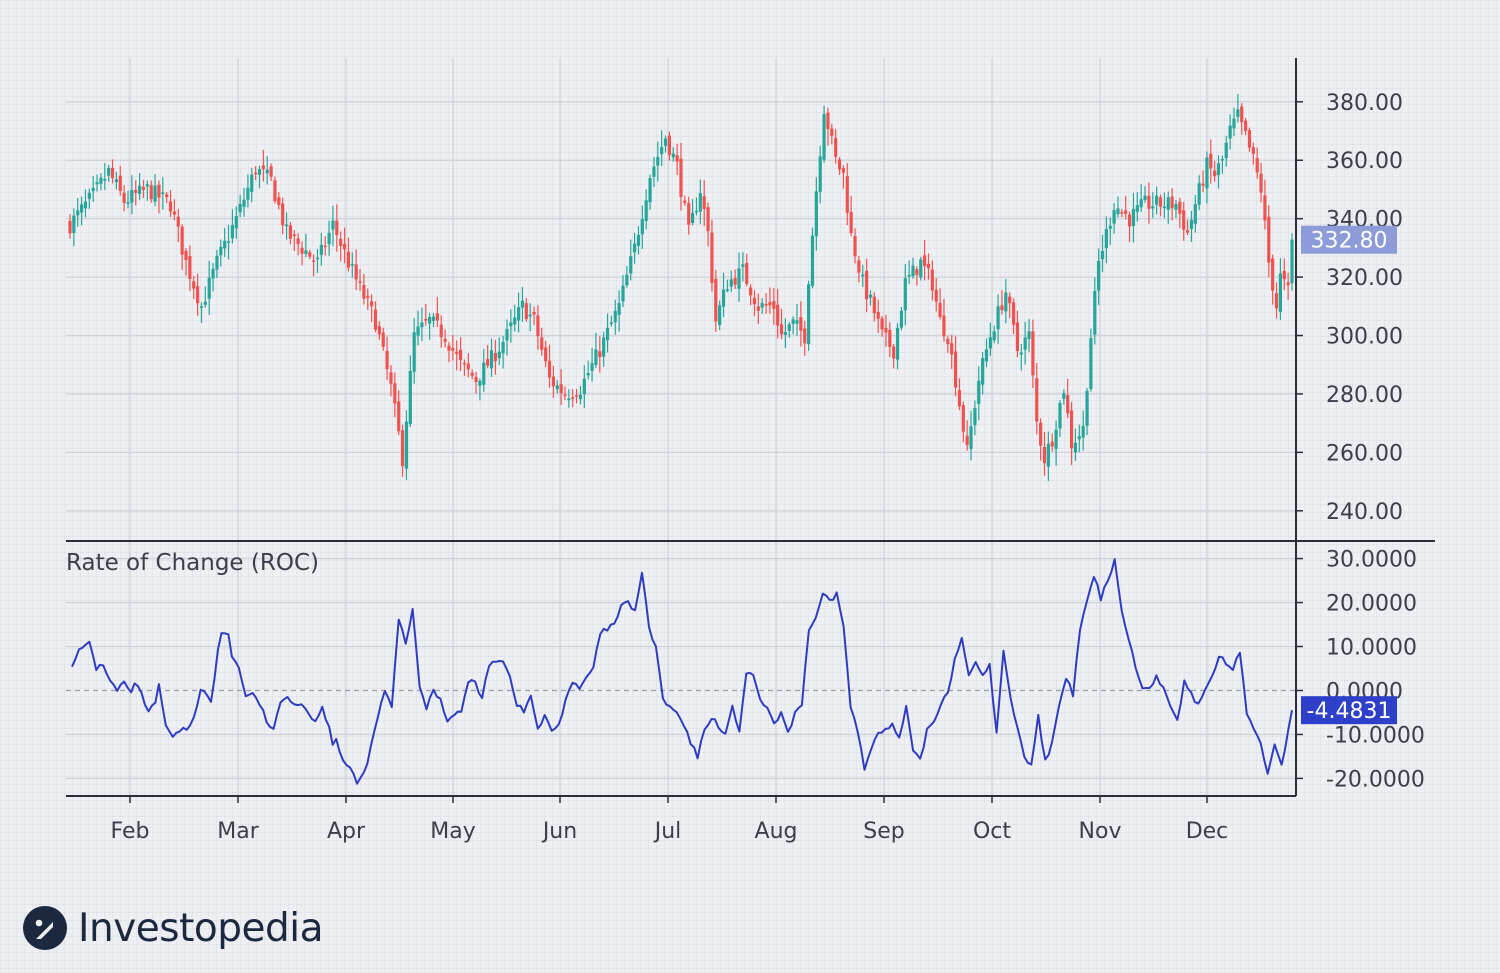 The height and width of the screenshot is (973, 1500). What do you see at coordinates (667, 831) in the screenshot?
I see `x-tick-label: Jul` at bounding box center [667, 831].